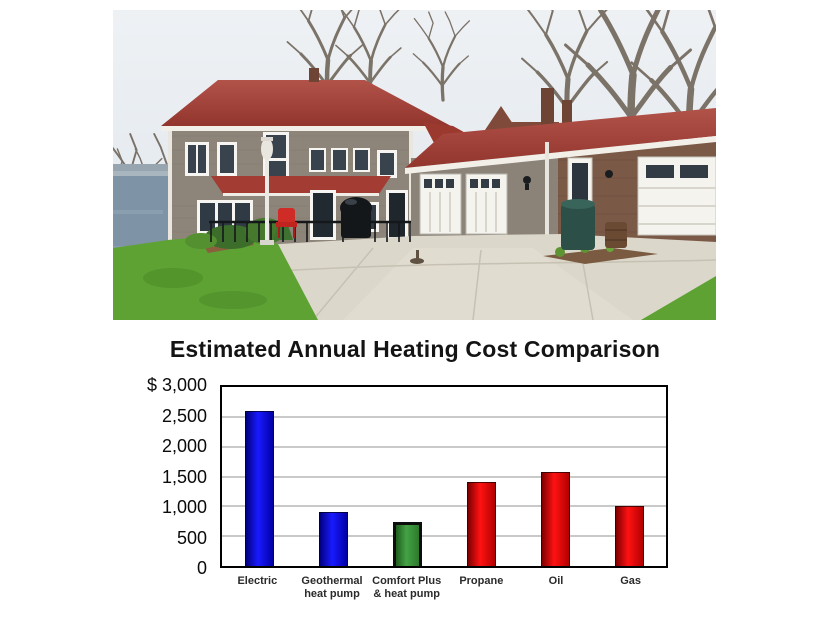 Image resolution: width=830 pixels, height=622 pixels. Describe the element at coordinates (286, 223) in the screenshot. I see `red-chair` at that location.